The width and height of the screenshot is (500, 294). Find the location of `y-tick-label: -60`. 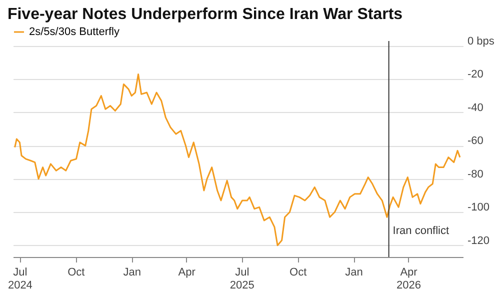

y-tick-label: -60 is located at coordinates (476, 141).